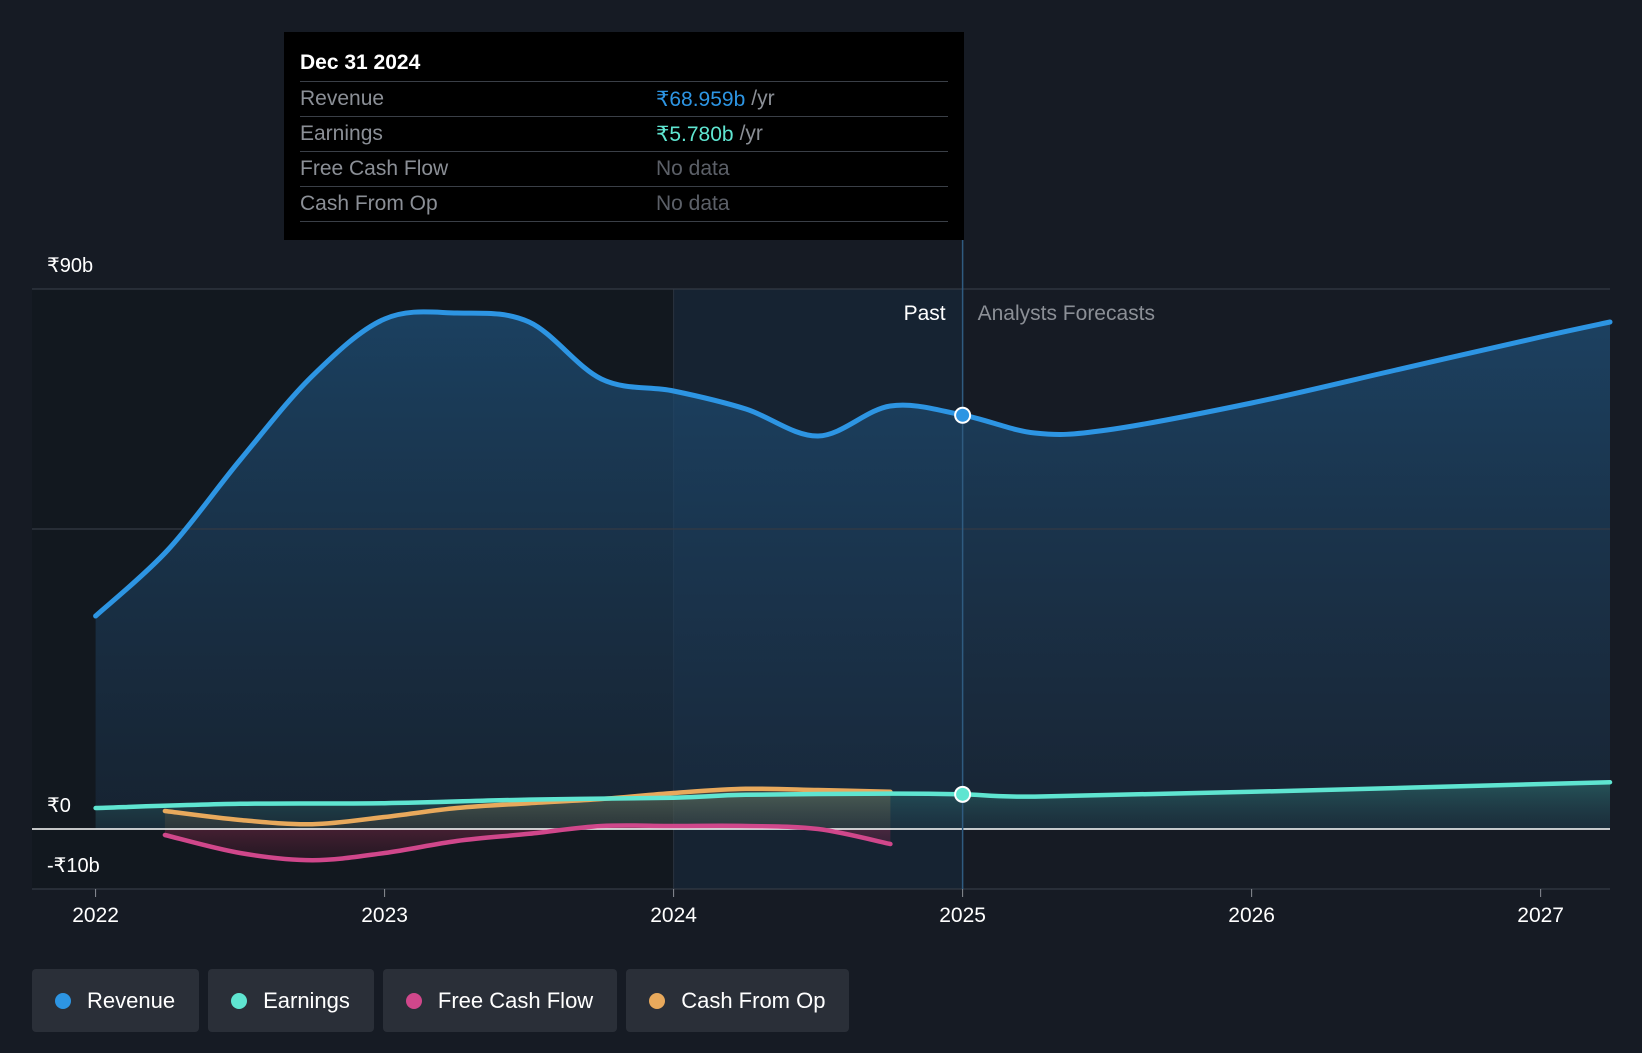  I want to click on x-tick-label: 2027, so click(1540, 915).